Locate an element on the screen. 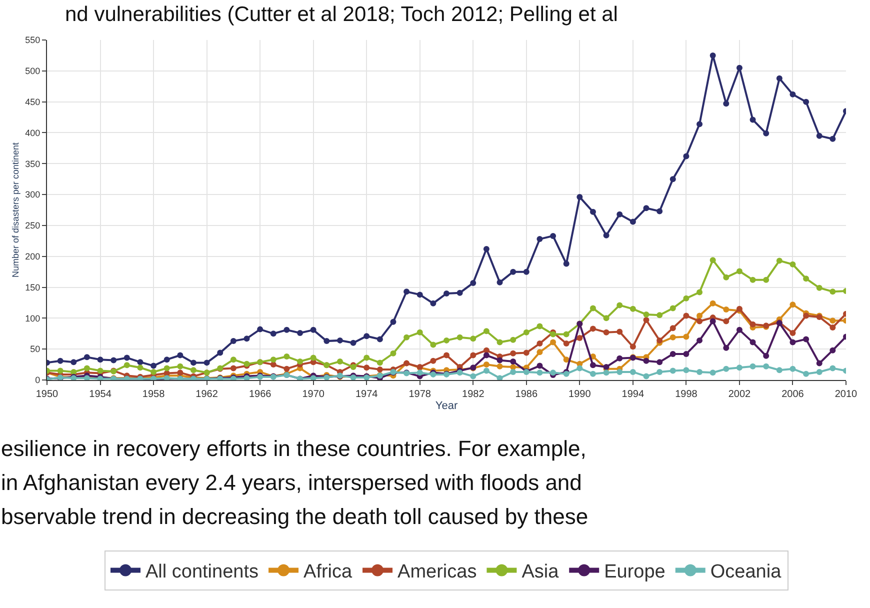 This screenshot has width=870, height=608. text: in Afghanistan every 2.4 years, interspersed with floods and is located at coordinates (291, 482).